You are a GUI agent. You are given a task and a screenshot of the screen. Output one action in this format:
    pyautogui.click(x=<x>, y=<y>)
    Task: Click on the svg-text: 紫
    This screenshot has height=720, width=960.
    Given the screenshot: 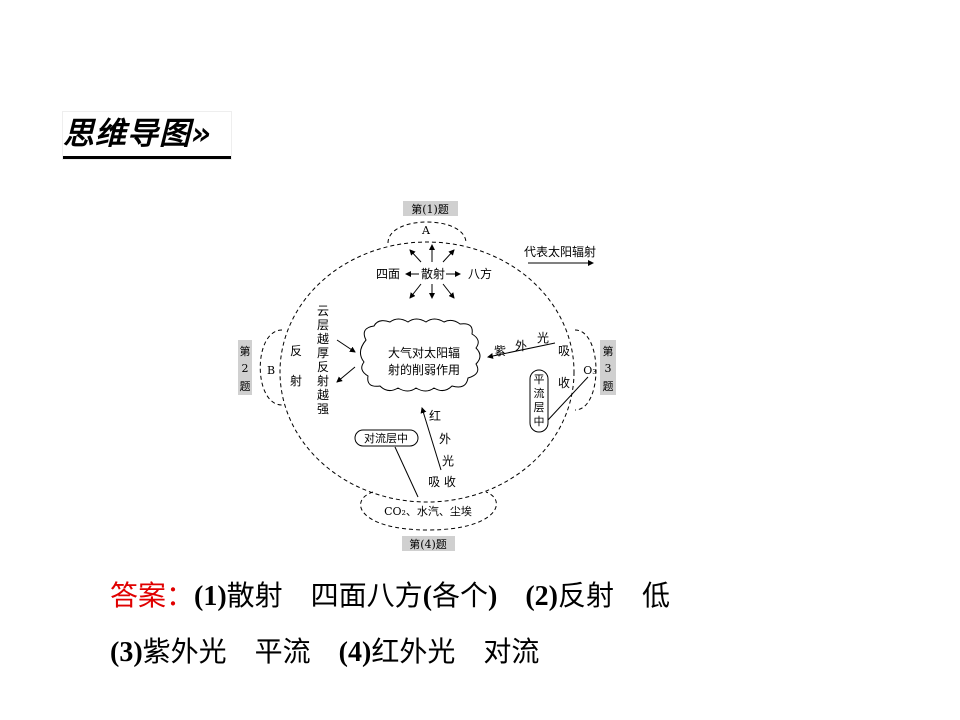 What is the action you would take?
    pyautogui.click(x=500, y=351)
    